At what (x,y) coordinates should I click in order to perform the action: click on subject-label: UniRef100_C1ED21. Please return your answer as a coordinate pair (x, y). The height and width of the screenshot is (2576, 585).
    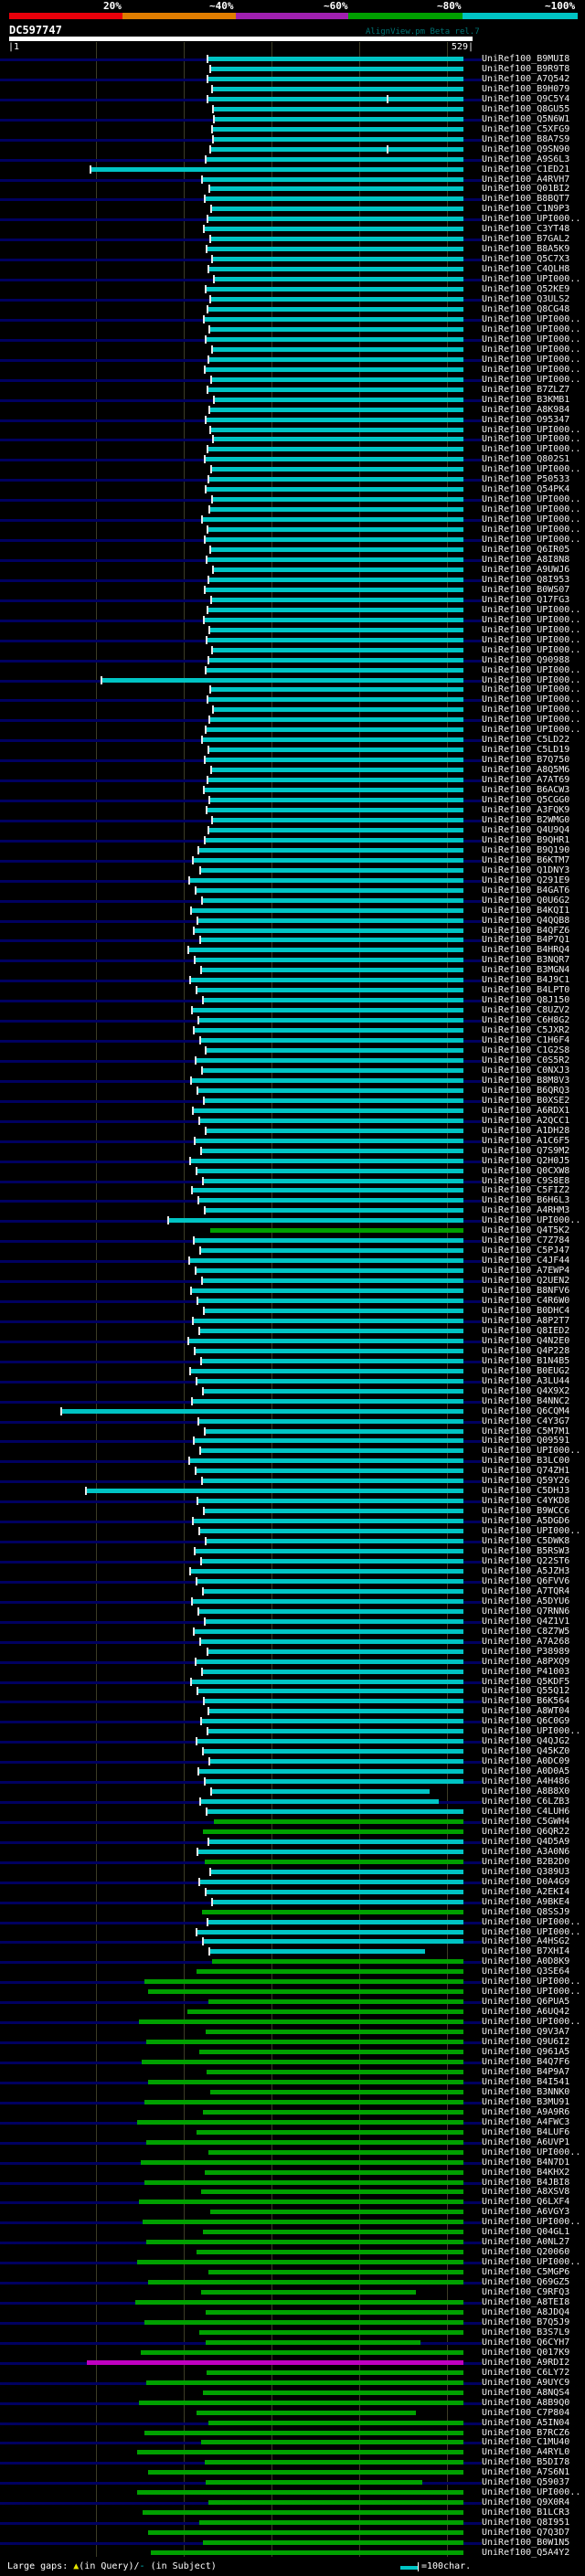
    Looking at the image, I should click on (526, 169).